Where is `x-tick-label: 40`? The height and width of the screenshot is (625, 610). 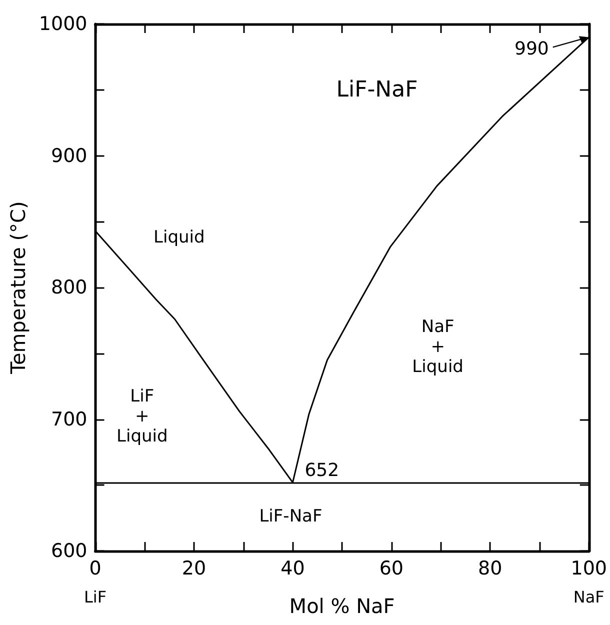 x-tick-label: 40 is located at coordinates (292, 569).